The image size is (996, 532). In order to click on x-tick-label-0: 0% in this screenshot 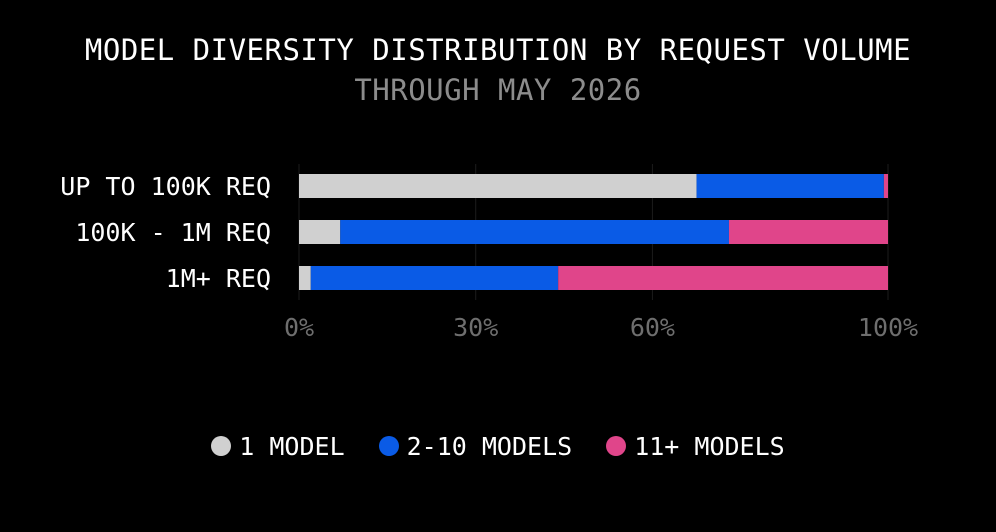, I will do `click(299, 327)`.